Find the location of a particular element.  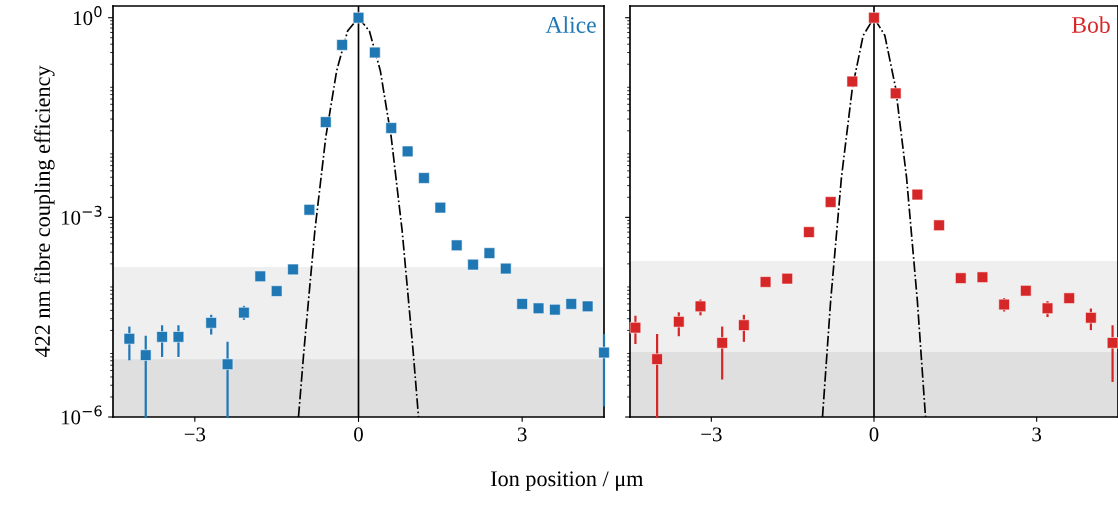

y-axis-title: 422 nm fibre coupling efficiency is located at coordinates (44, 211).